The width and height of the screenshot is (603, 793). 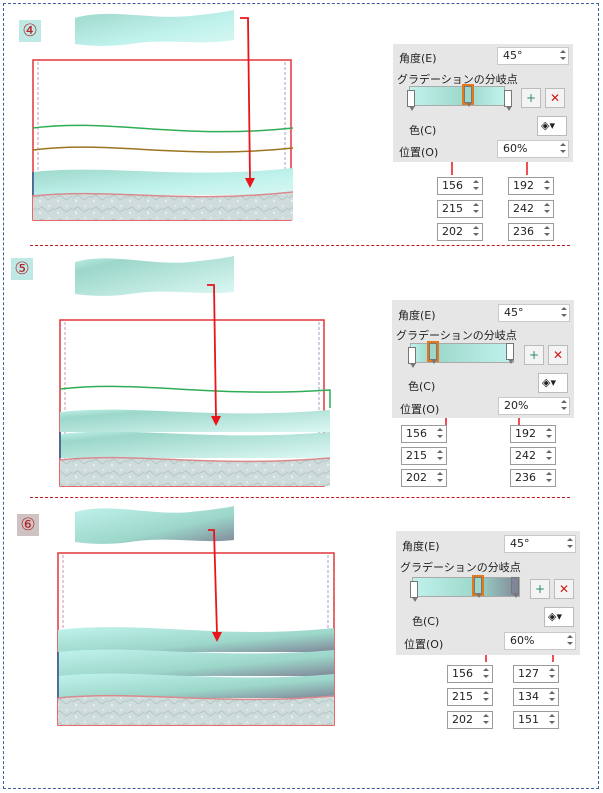 What do you see at coordinates (536, 720) in the screenshot?
I see `right-blue-value: 151` at bounding box center [536, 720].